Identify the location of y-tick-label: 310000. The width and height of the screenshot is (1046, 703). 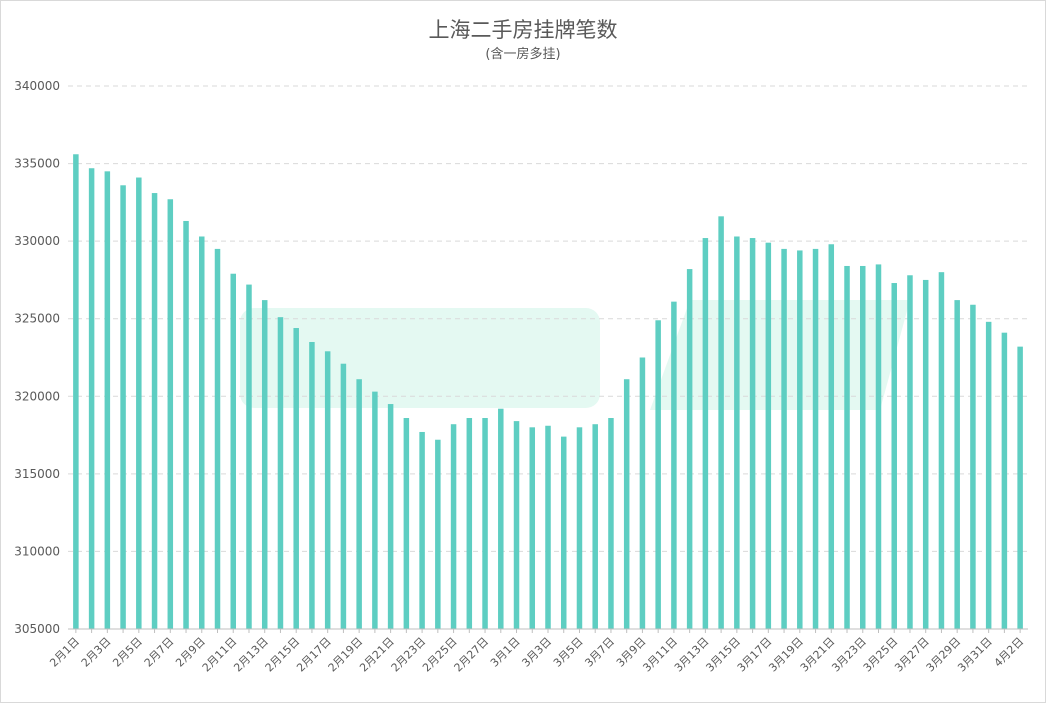
(37, 551).